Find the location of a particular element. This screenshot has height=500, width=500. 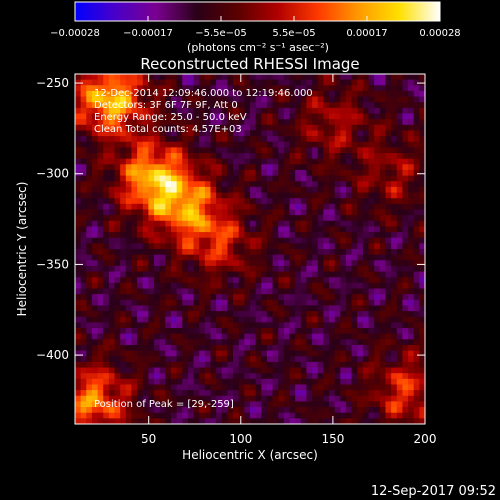

footer-timestamp: 12-Sep-2017 09:52 is located at coordinates (433, 491).